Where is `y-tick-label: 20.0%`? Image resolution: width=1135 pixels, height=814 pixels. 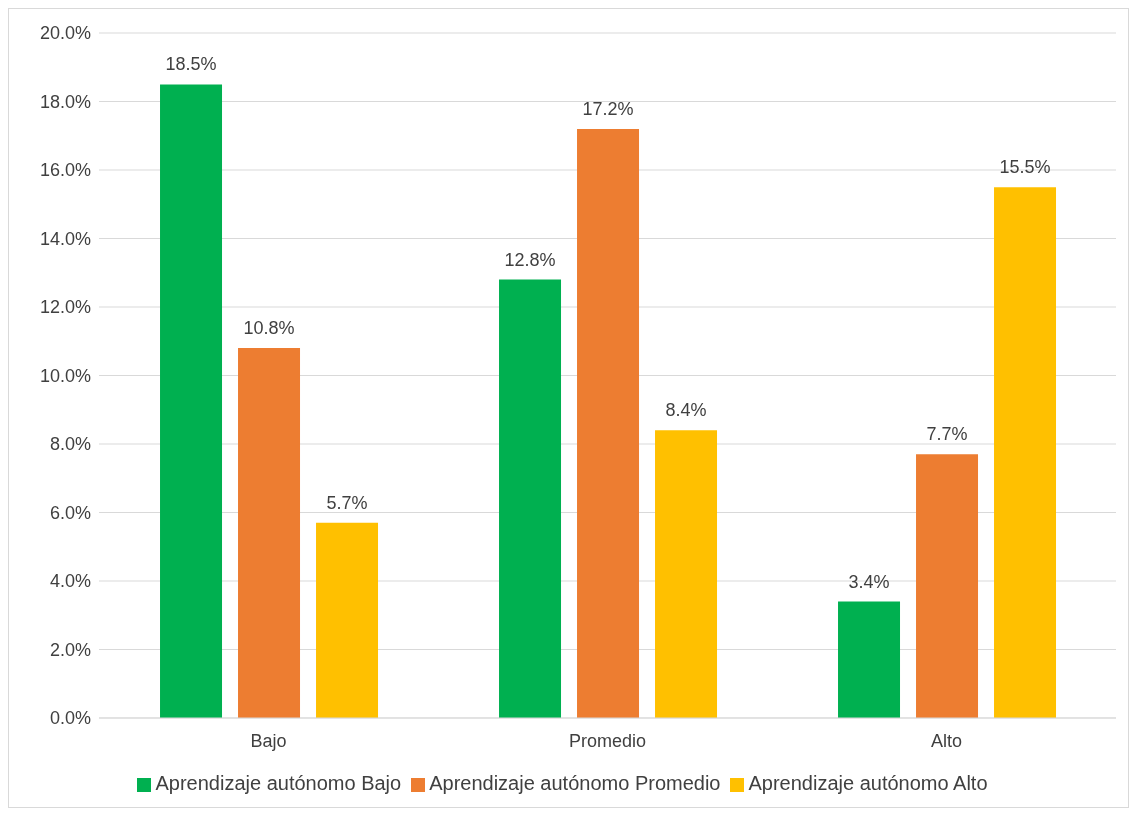
y-tick-label: 20.0% is located at coordinates (65, 33).